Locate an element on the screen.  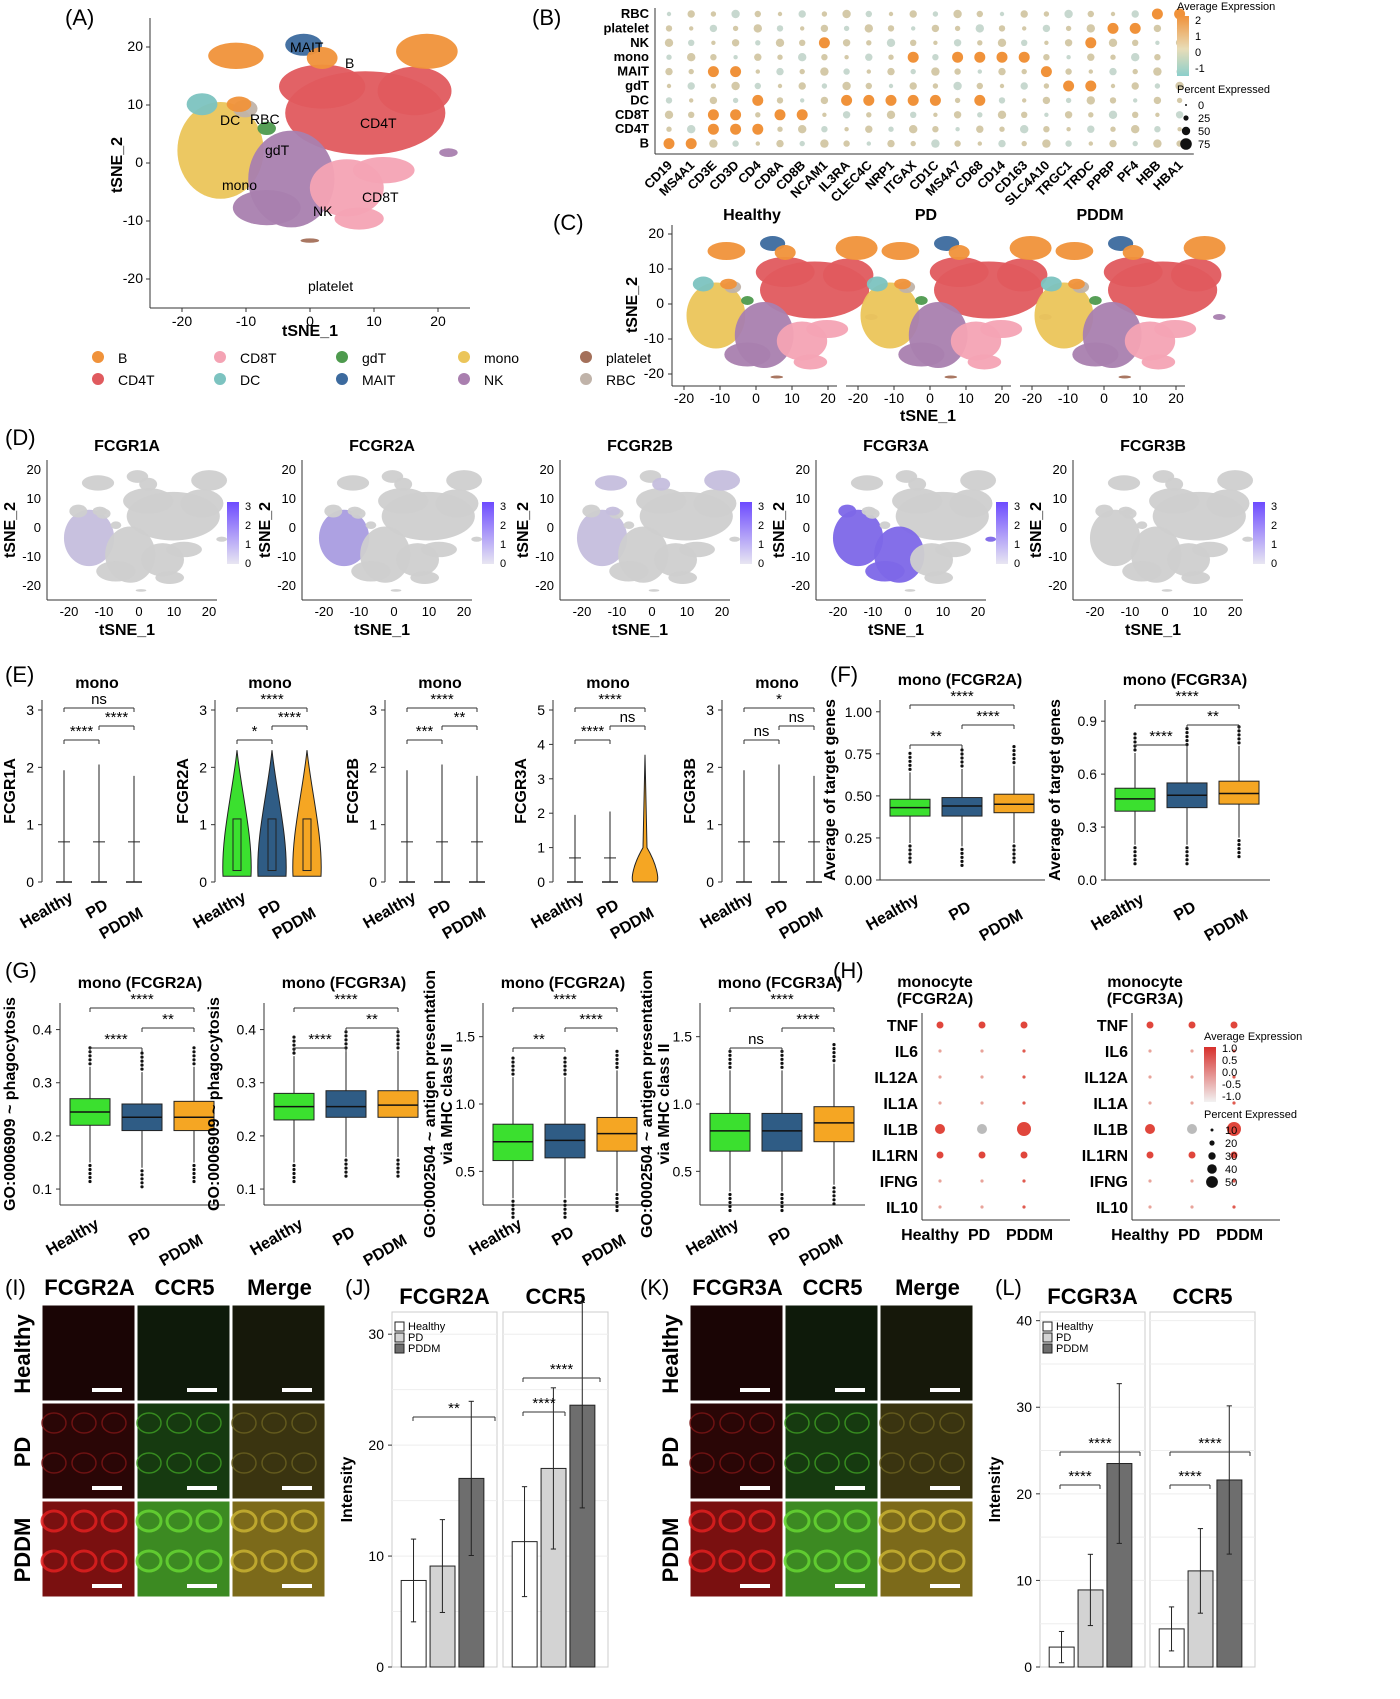
dot-h-row-label: IFNG is located at coordinates (1109, 1182).